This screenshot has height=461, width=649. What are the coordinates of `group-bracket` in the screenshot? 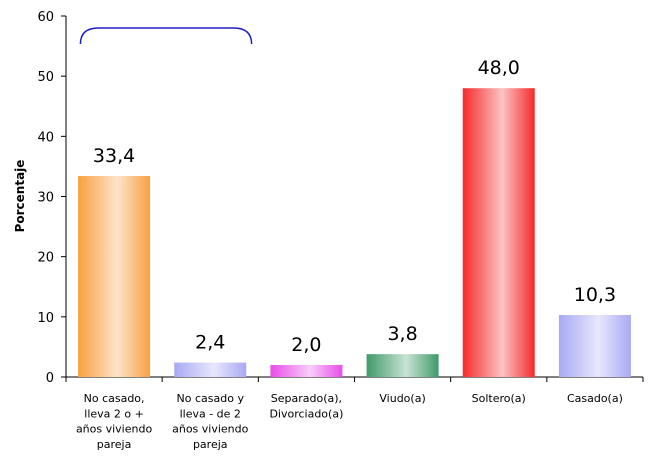 It's located at (166, 36).